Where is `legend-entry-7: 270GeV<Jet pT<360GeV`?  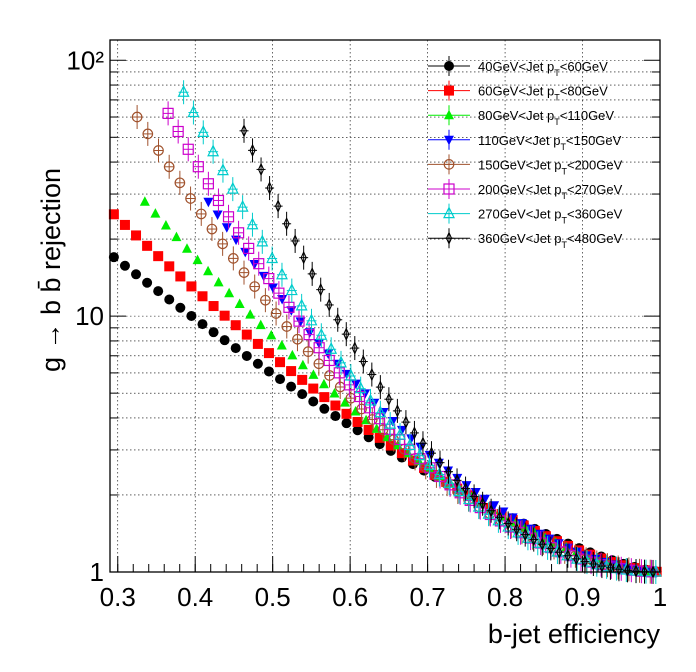 legend-entry-7: 270GeV<Jet pT<360GeV is located at coordinates (525, 214).